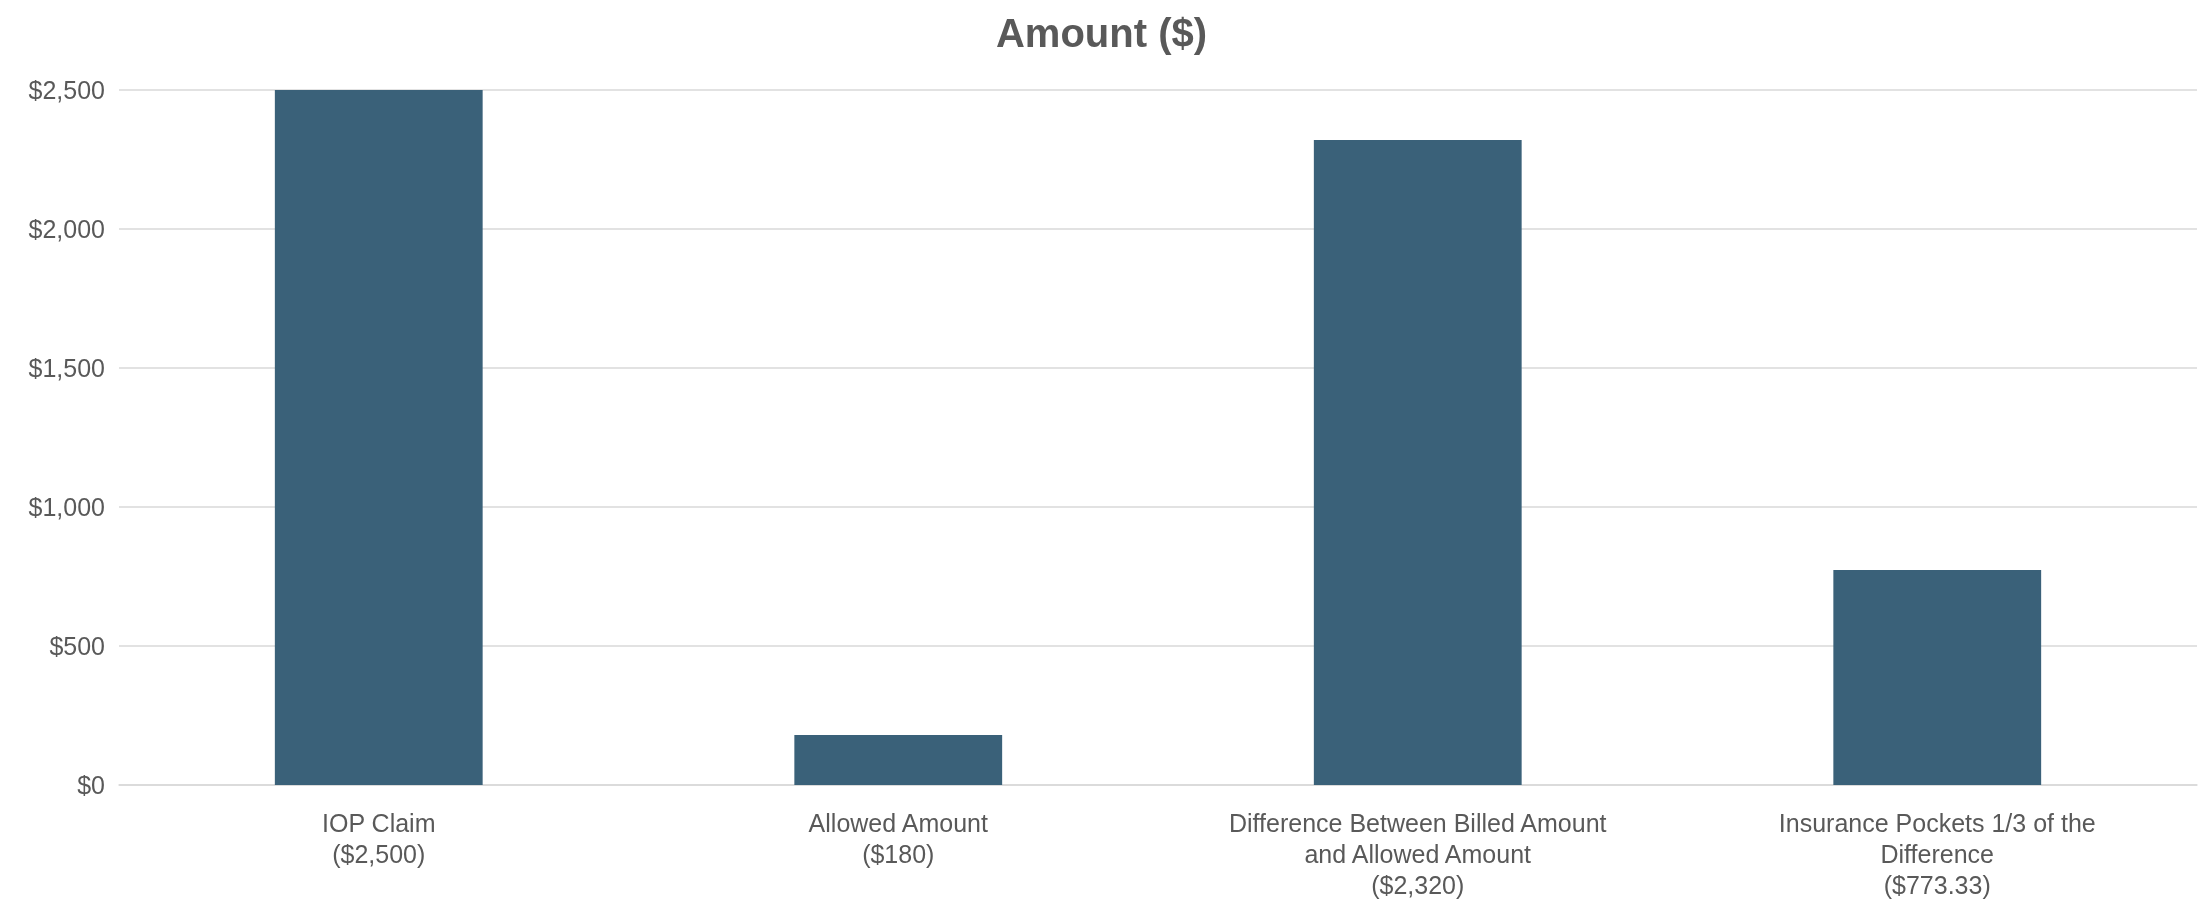 The width and height of the screenshot is (2203, 916). What do you see at coordinates (379, 838) in the screenshot?
I see `x-tick-label: IOP Claim ($2,500)` at bounding box center [379, 838].